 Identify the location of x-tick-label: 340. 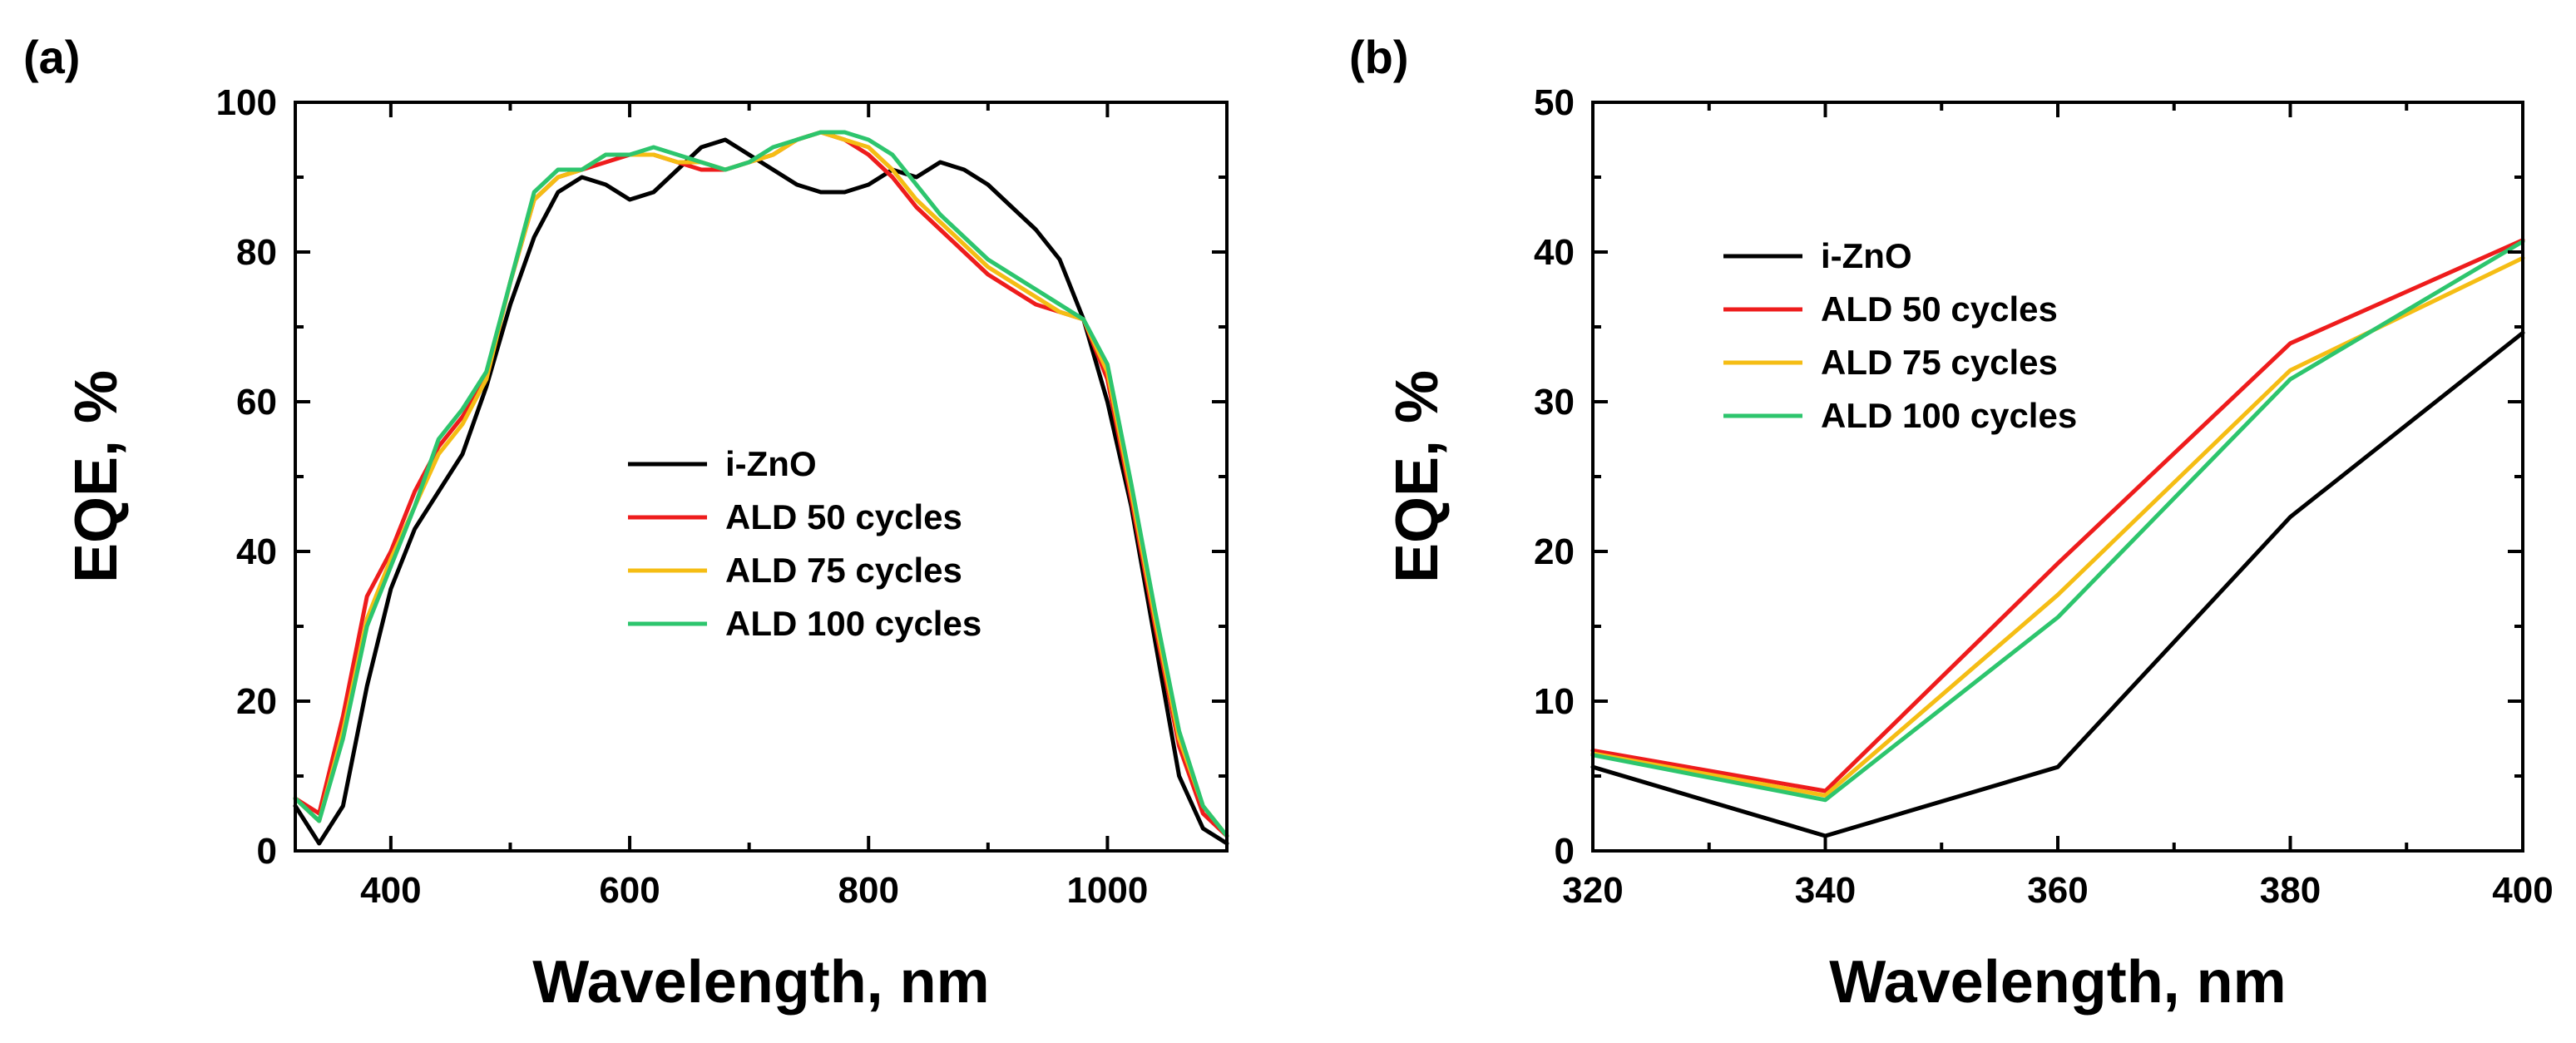
(1825, 890).